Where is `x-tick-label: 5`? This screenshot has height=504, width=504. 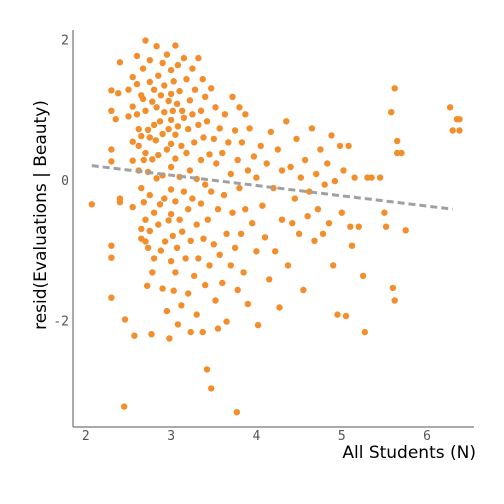
x-tick-label: 5 is located at coordinates (342, 436).